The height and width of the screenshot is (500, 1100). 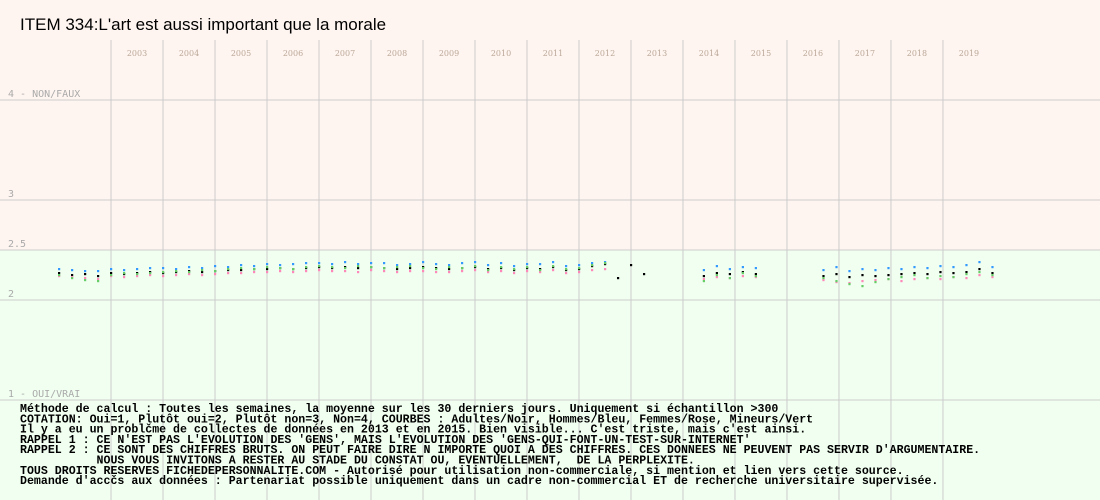 I want to click on y-tick-label: 4 - NON/FAUX, so click(x=44, y=94).